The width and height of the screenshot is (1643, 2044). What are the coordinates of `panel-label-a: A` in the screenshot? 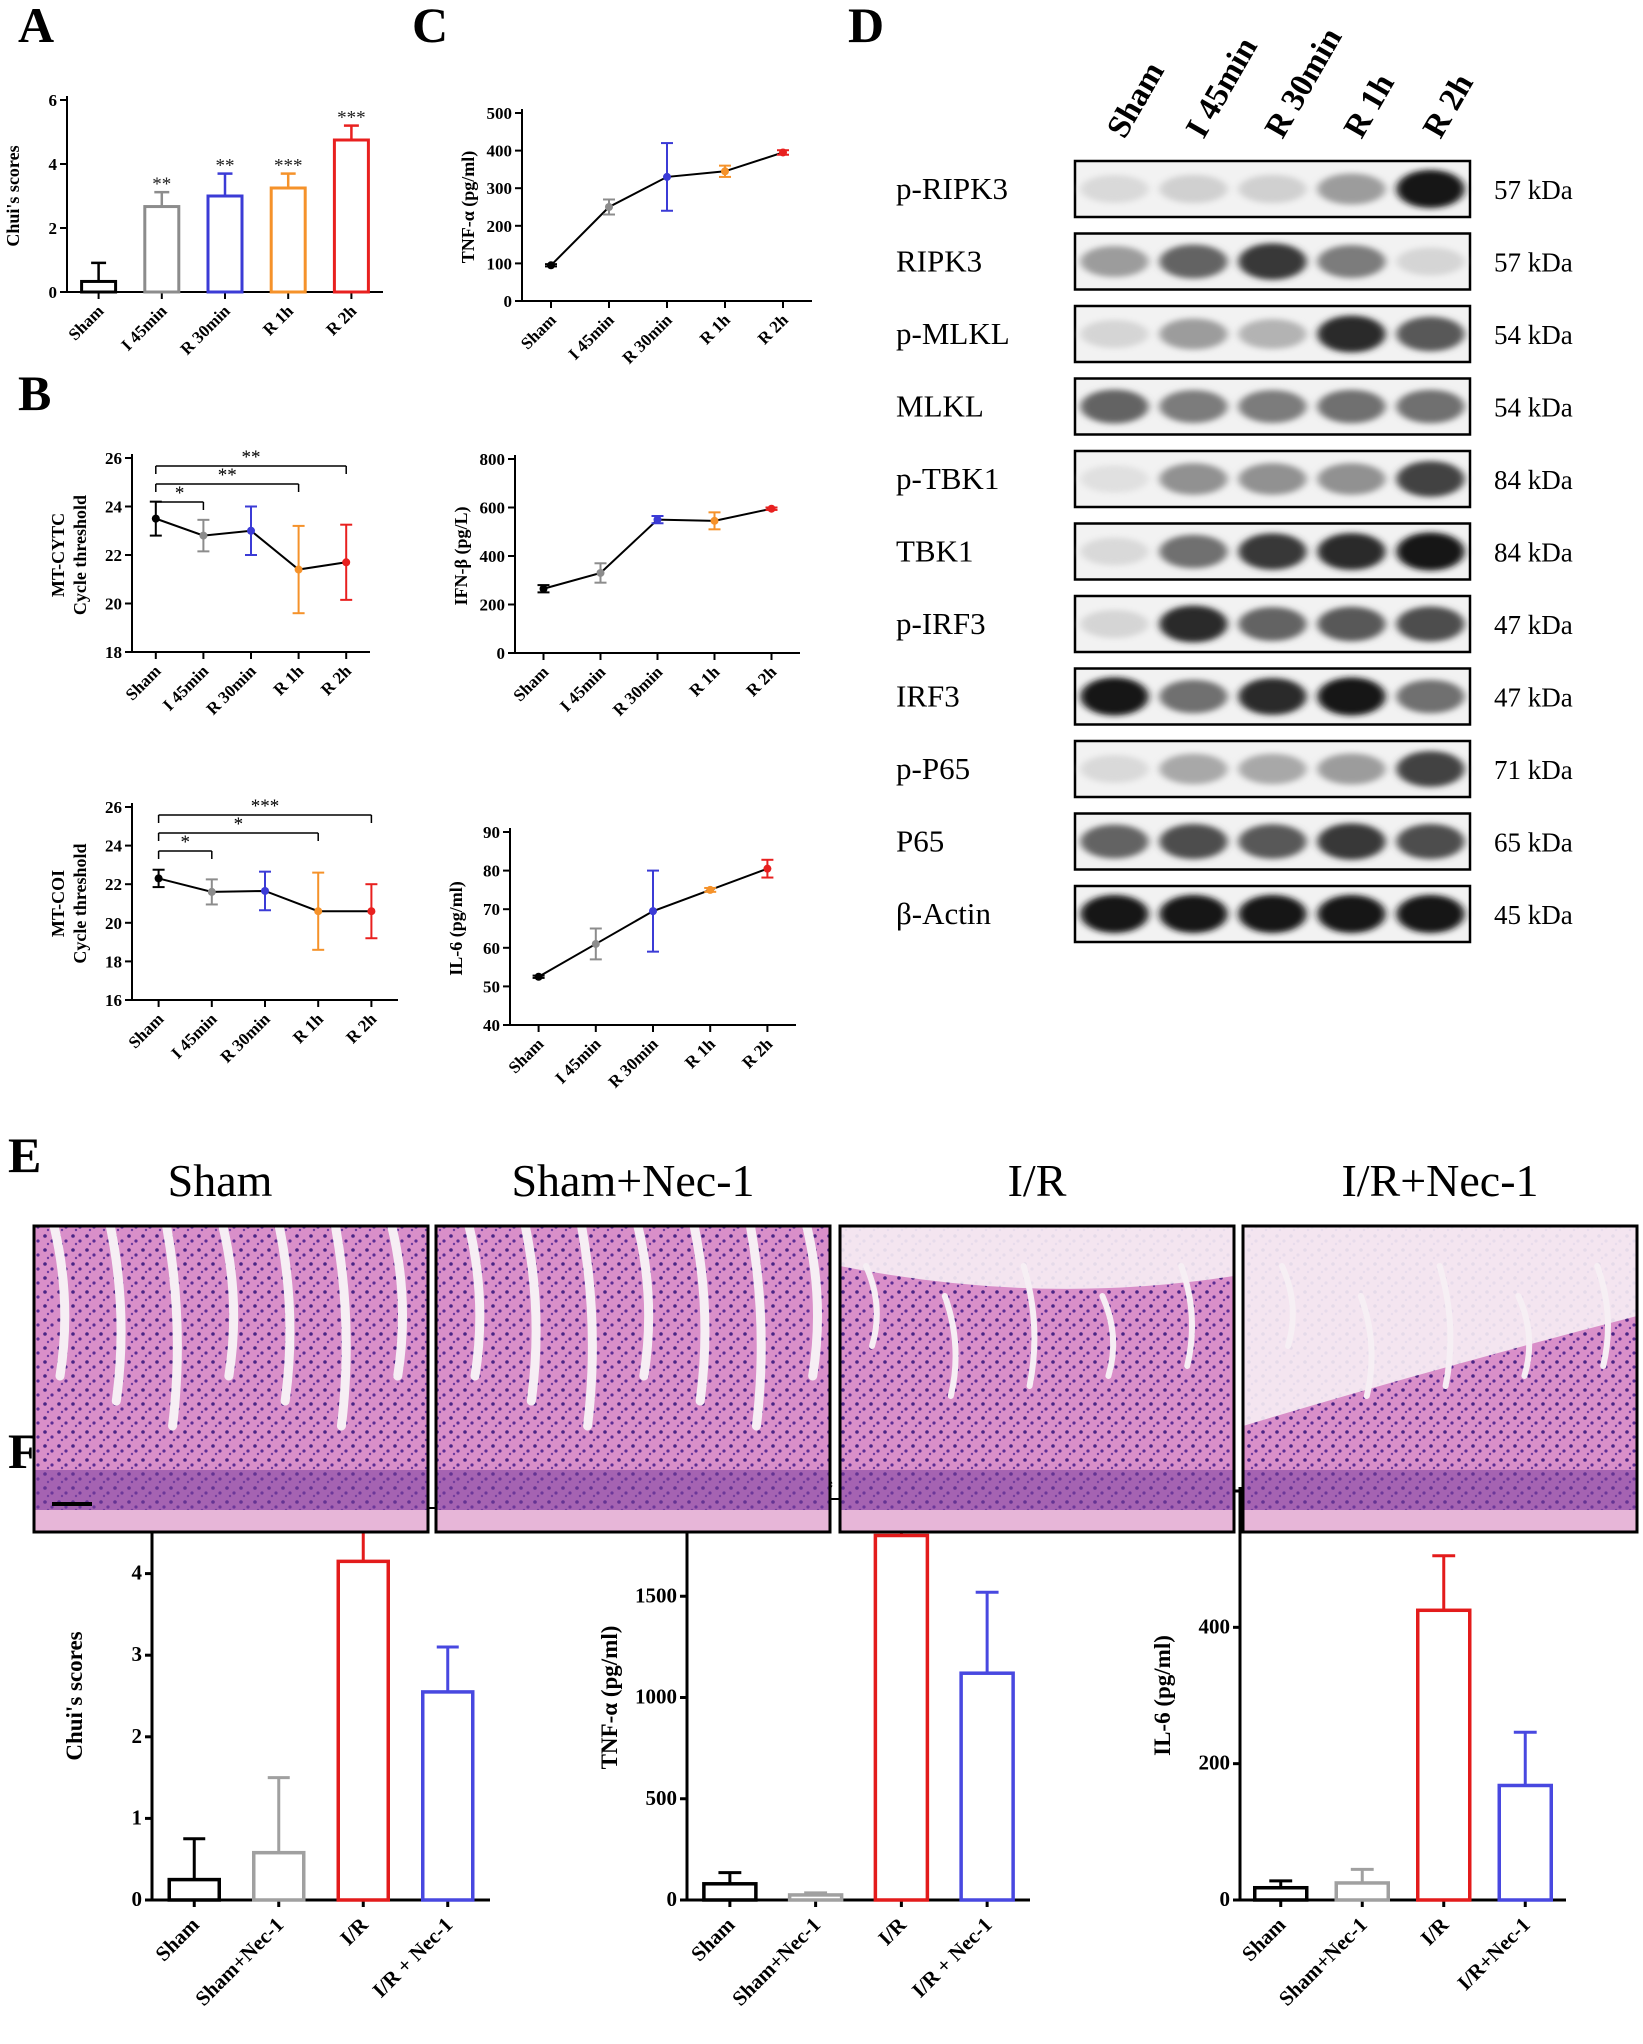 It's located at (36, 26).